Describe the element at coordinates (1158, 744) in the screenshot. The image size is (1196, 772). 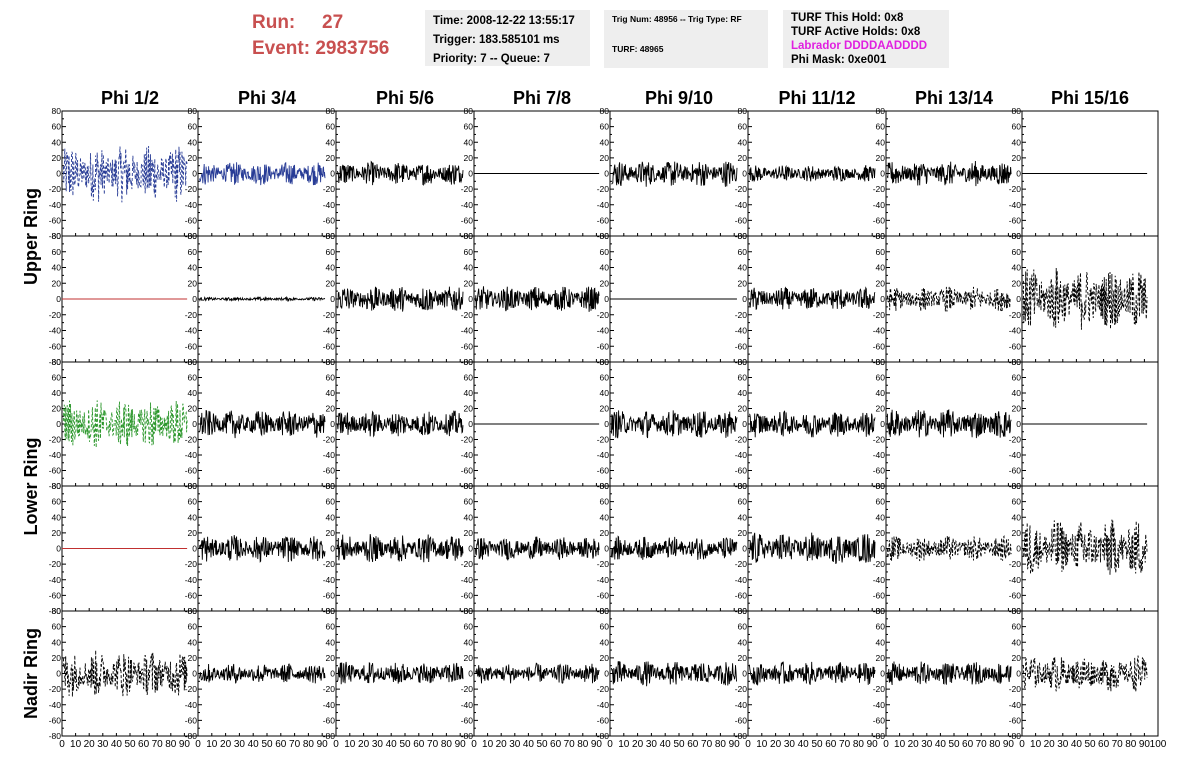
I see `x-tick-label: 100` at that location.